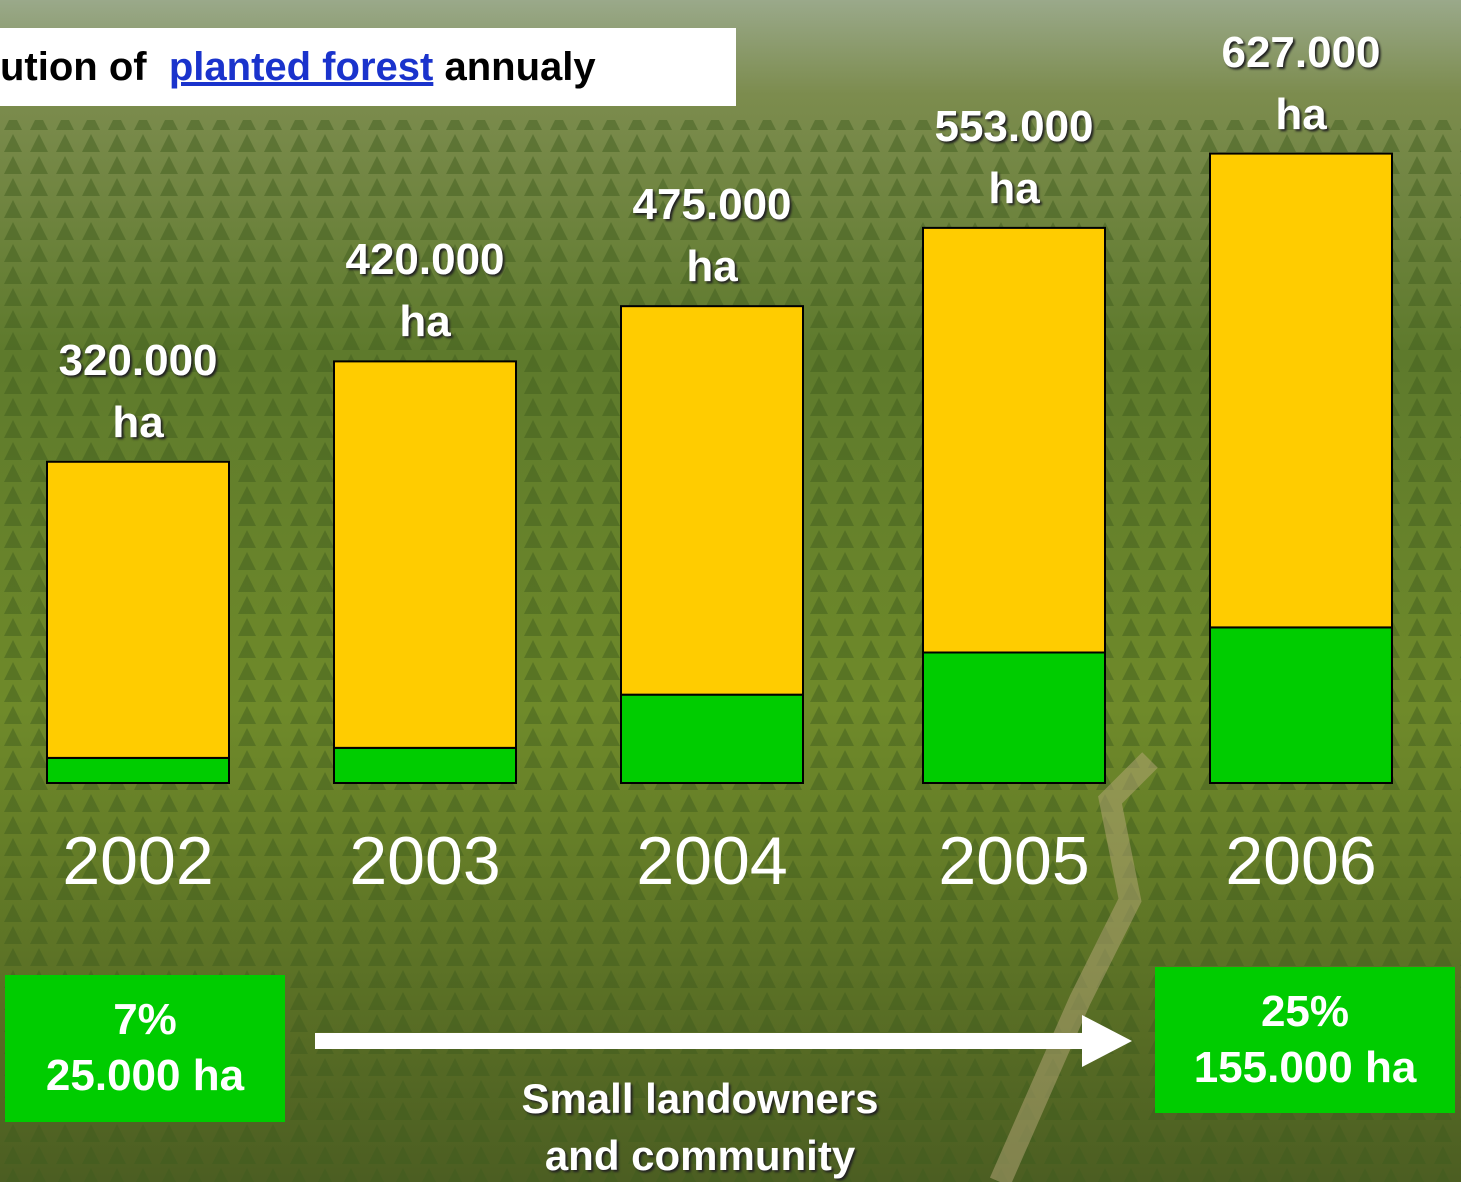 The image size is (1461, 1182). What do you see at coordinates (712, 236) in the screenshot?
I see `total-label: 475.000 ha` at bounding box center [712, 236].